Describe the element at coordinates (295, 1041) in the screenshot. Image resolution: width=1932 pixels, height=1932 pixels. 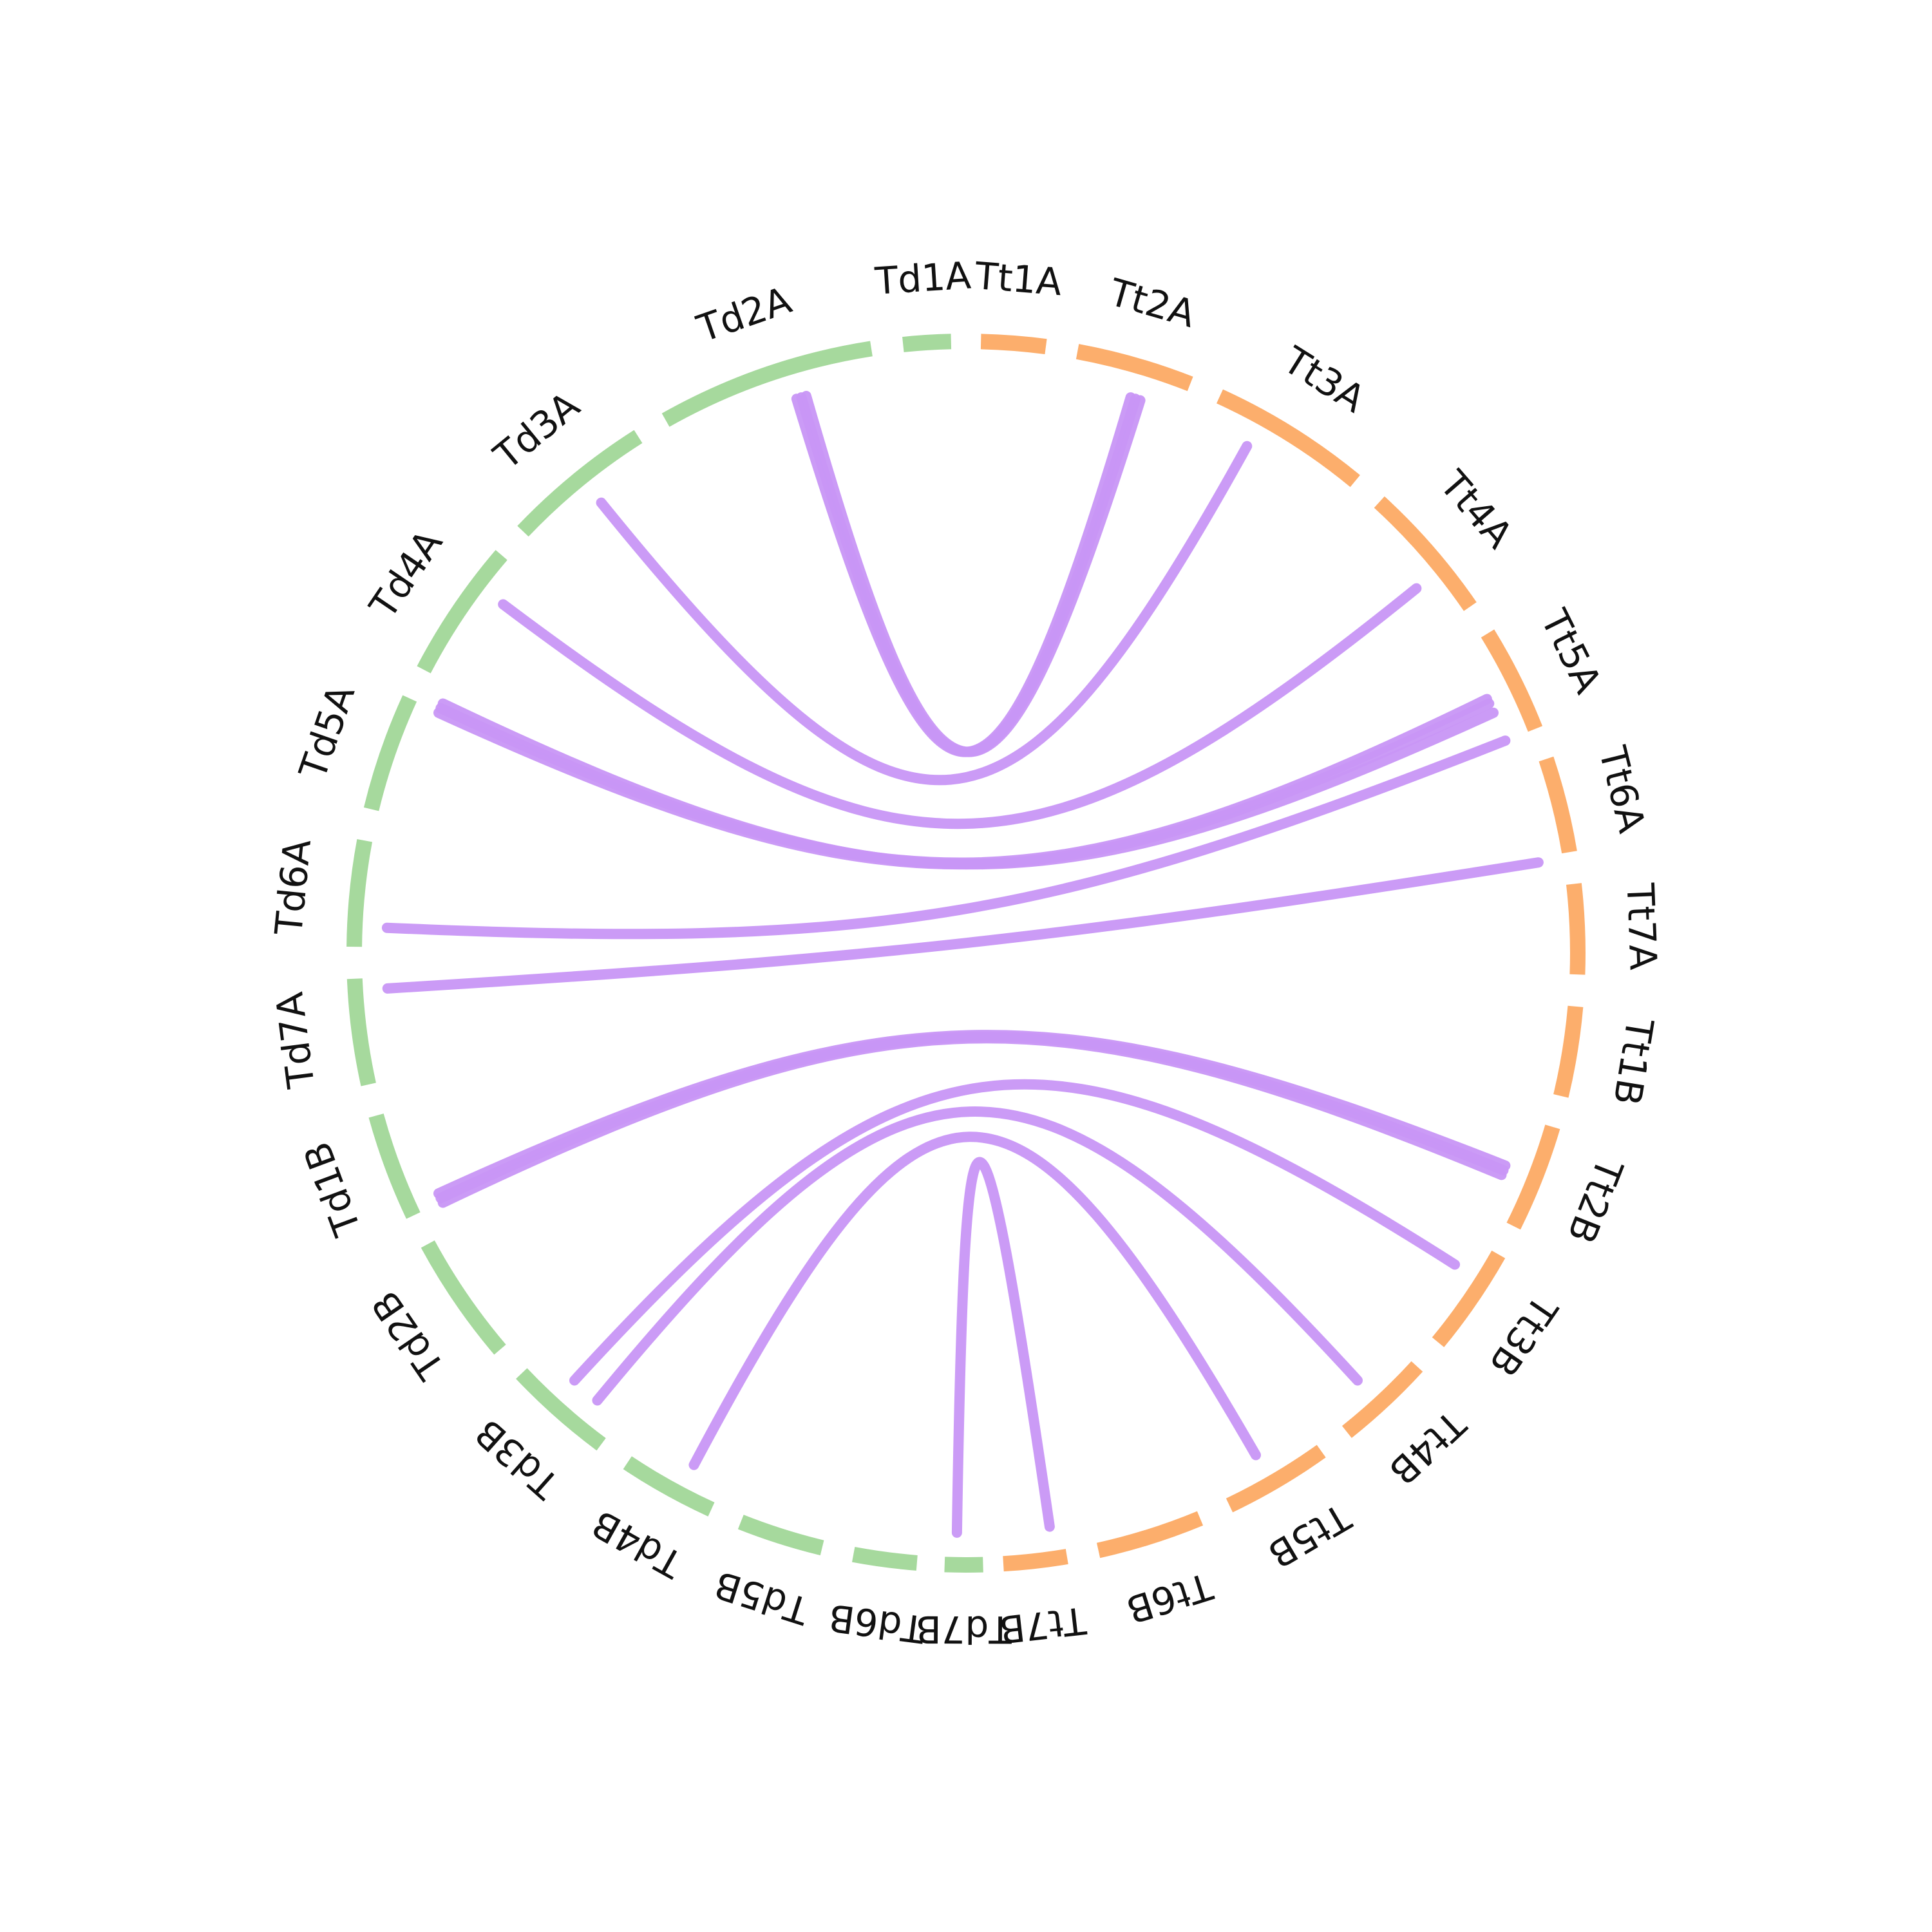
I see `segment-label-td7a: Td7A` at that location.